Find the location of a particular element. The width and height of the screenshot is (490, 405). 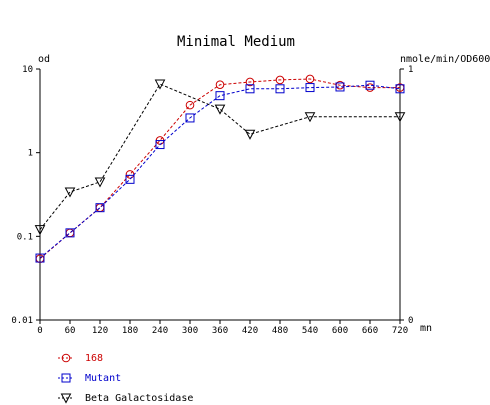

legend-label: 168 is located at coordinates (94, 358).